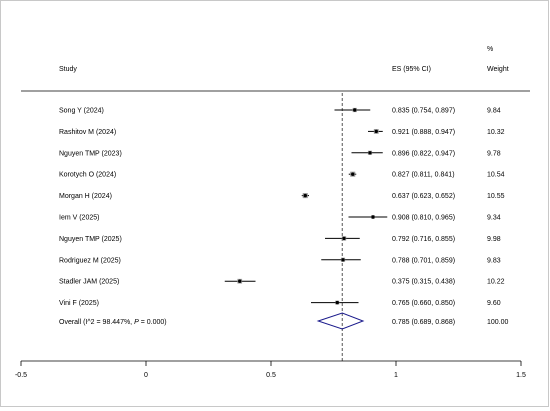  What do you see at coordinates (90, 153) in the screenshot?
I see `study-label: Nguyen TMP (2023)` at bounding box center [90, 153].